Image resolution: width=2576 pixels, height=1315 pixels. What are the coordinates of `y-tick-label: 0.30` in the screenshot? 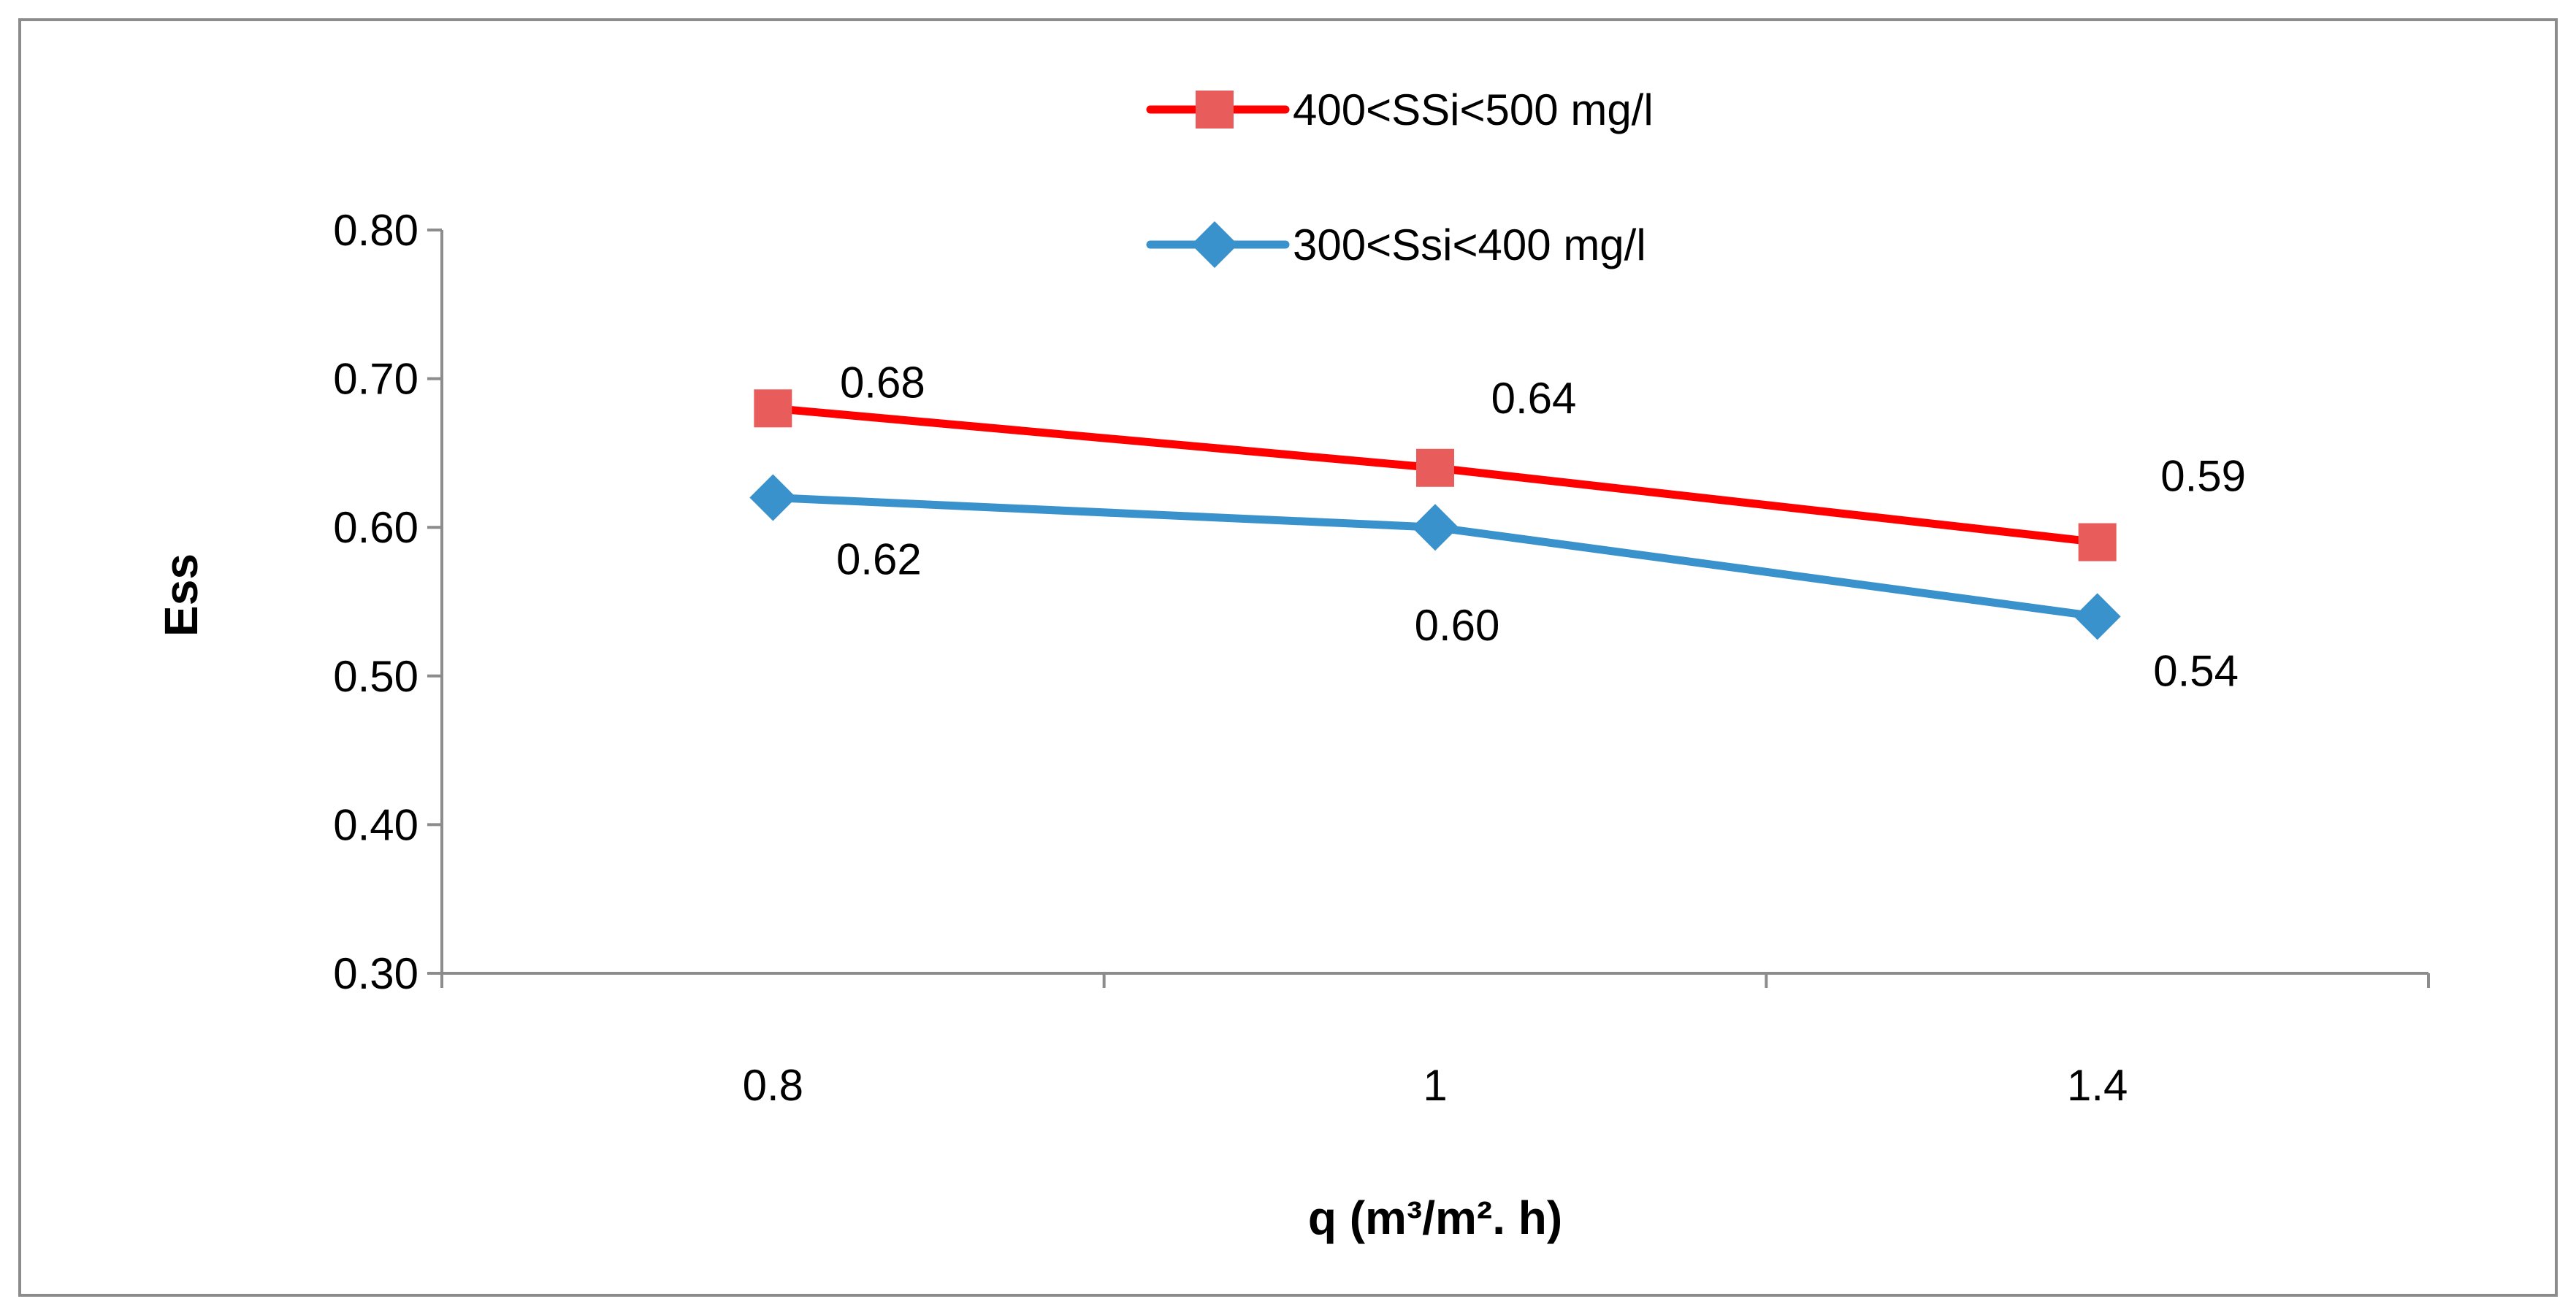 It's located at (375, 974).